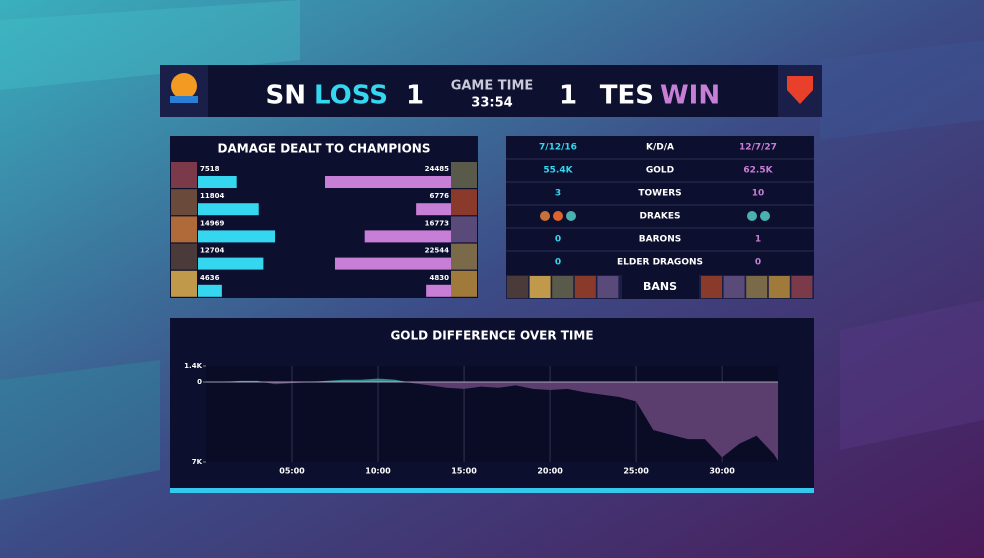 Image resolution: width=984 pixels, height=558 pixels. I want to click on damage-value: 14969, so click(212, 223).